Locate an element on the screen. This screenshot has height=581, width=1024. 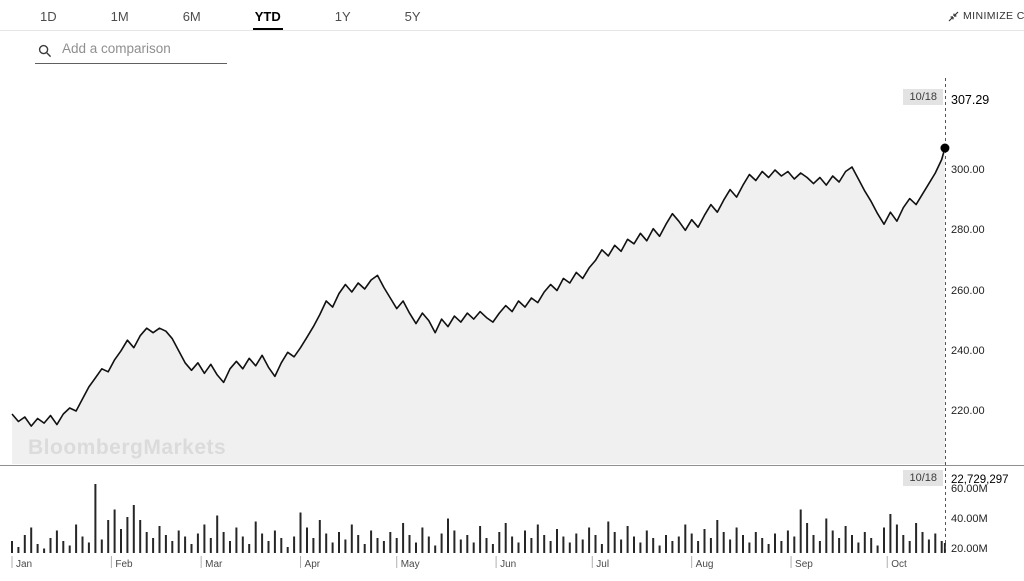
minimize-chart-button: MINIMIZE C is located at coordinates (986, 16).